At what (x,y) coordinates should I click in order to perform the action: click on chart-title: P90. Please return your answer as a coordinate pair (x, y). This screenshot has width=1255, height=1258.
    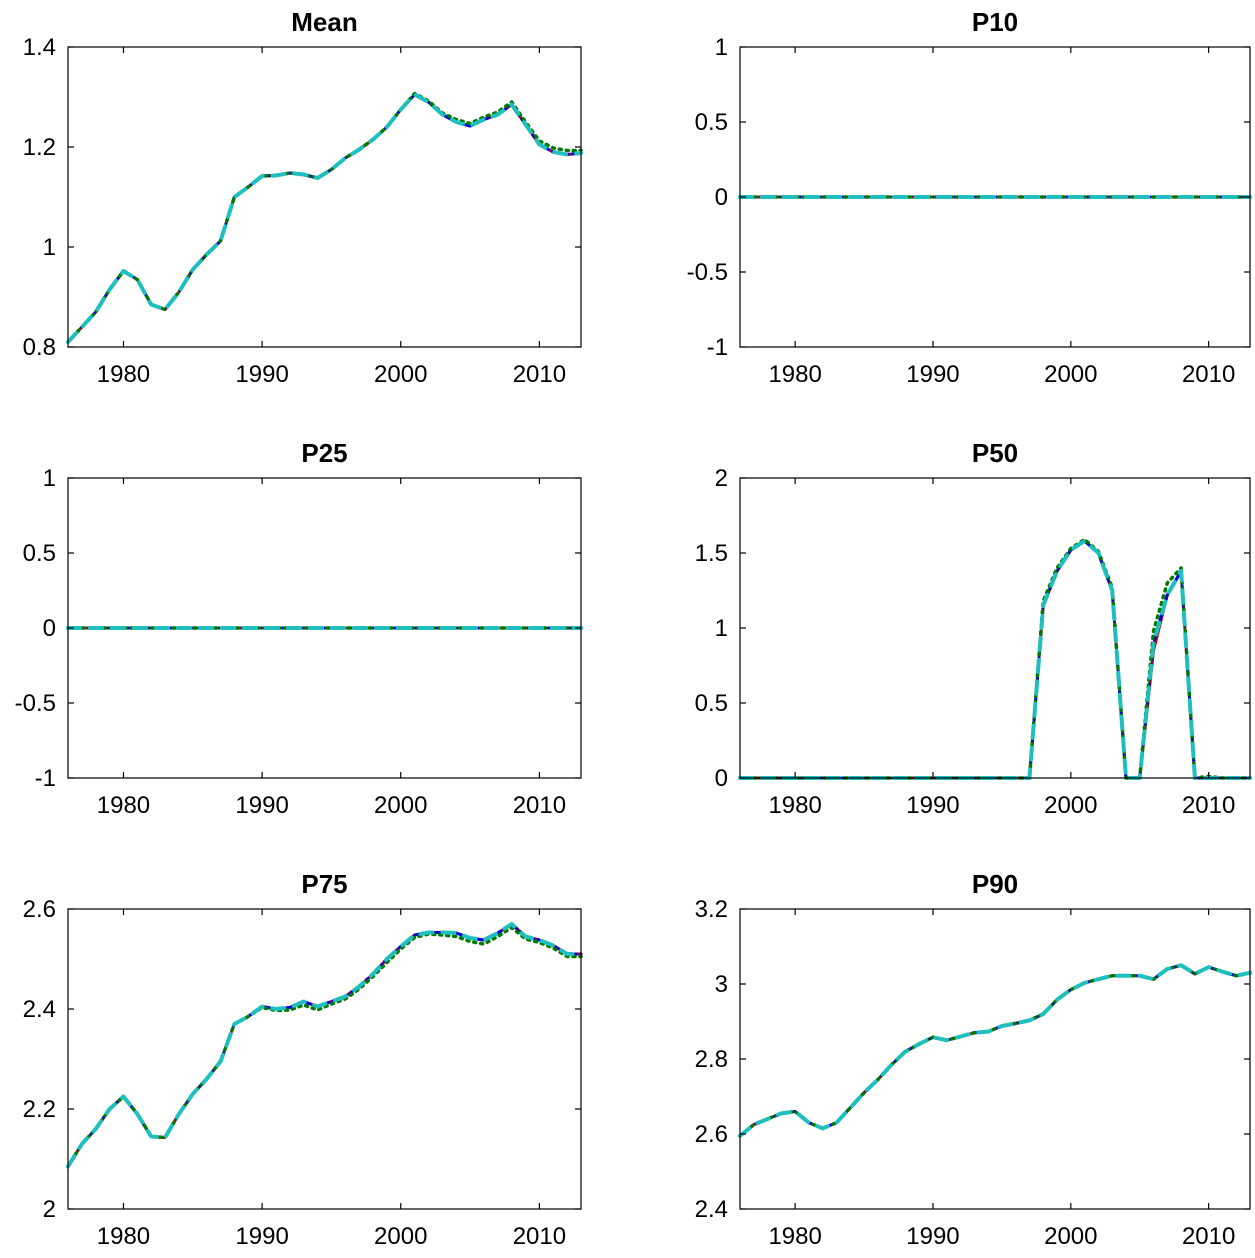
    Looking at the image, I should click on (995, 884).